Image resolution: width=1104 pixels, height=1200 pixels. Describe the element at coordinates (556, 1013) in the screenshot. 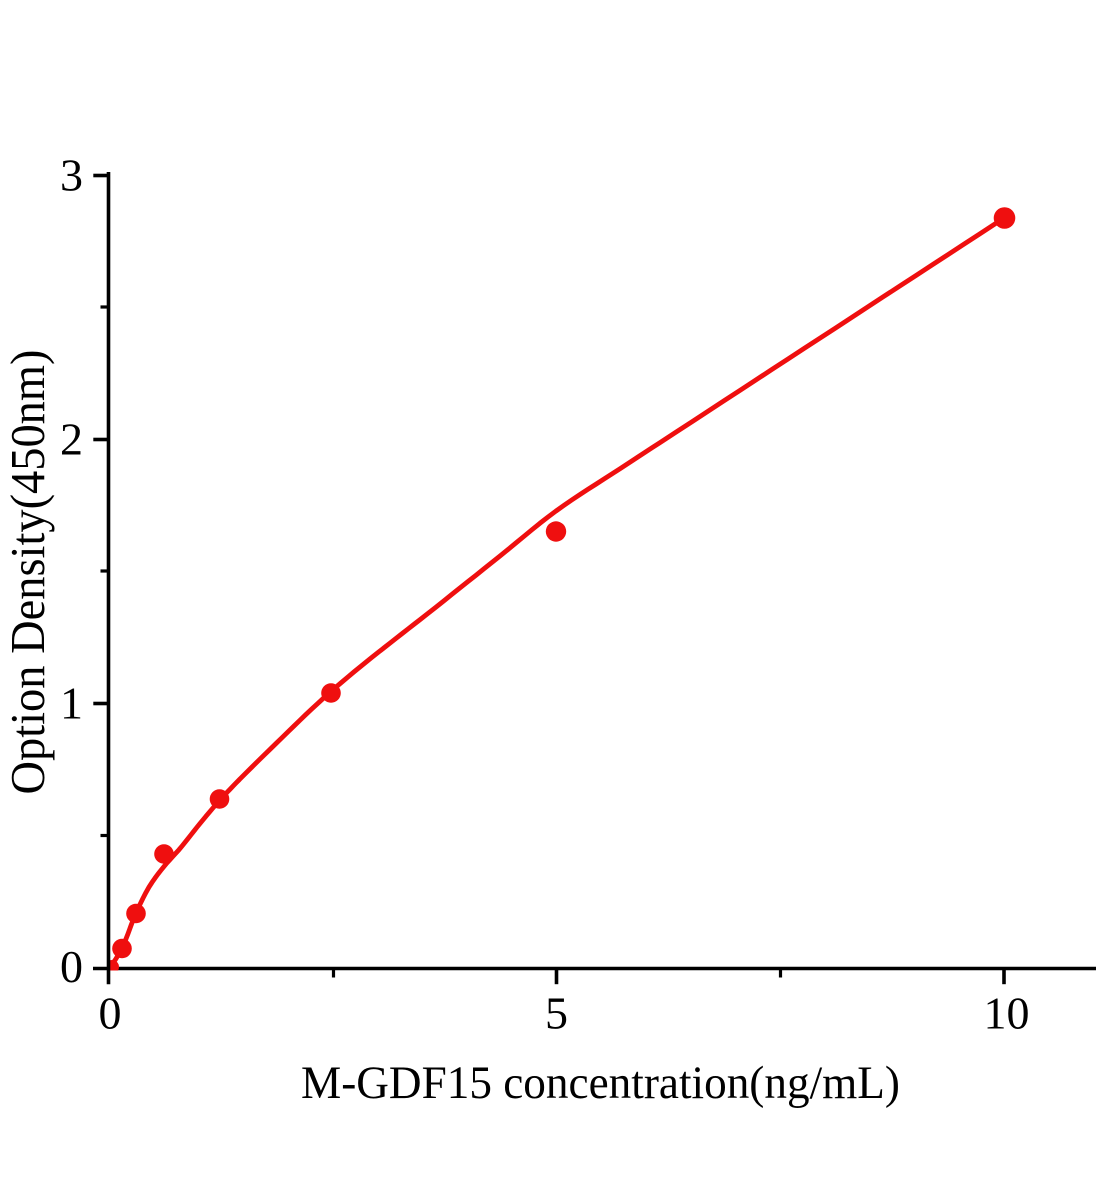

I see `svg-text: 5` at that location.